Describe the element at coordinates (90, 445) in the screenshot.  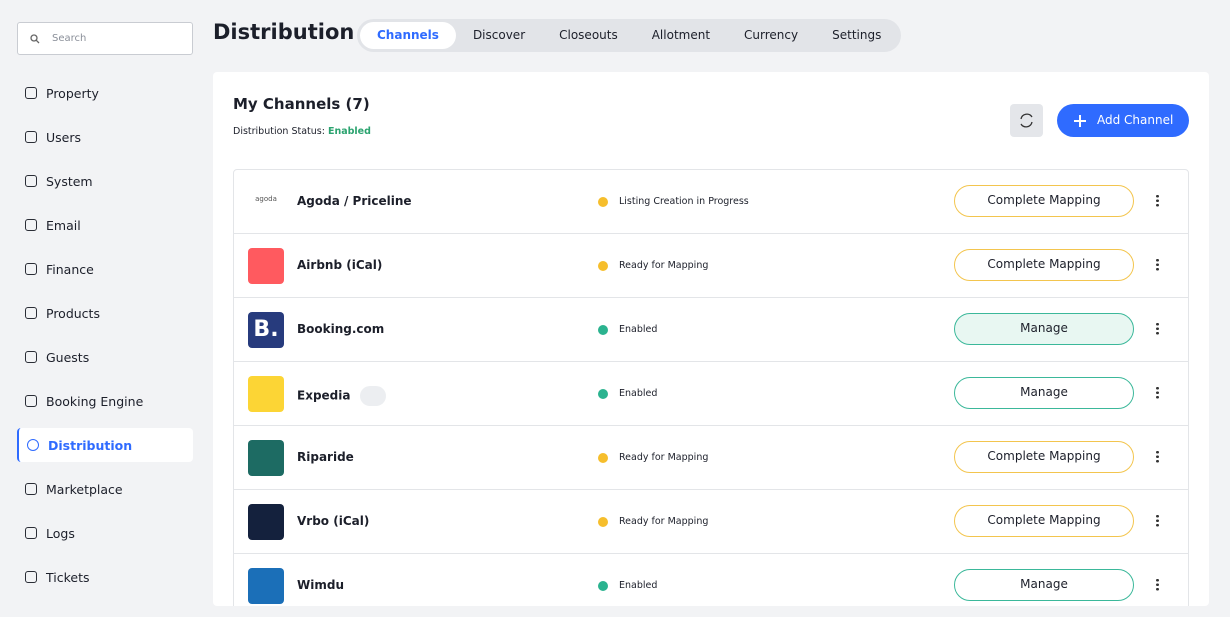
I see `nav-label: Distribution` at that location.